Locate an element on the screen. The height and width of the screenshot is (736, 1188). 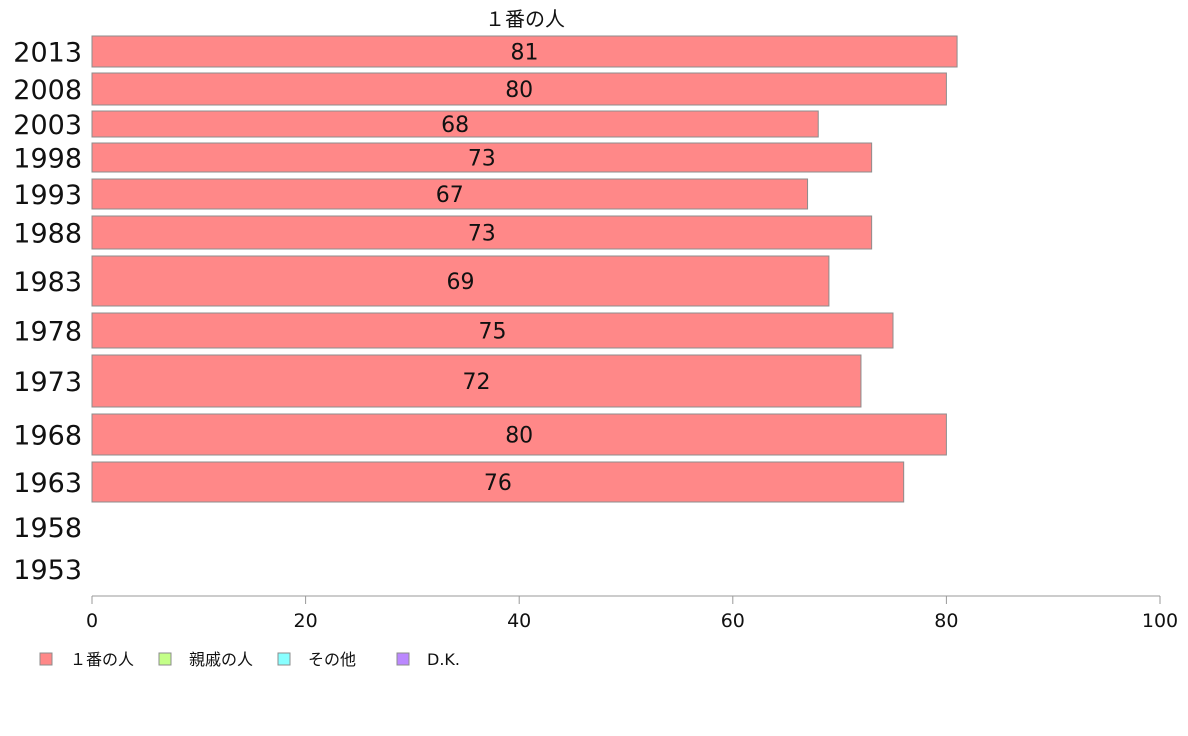
category-label-1973: 1973 is located at coordinates (47, 382).